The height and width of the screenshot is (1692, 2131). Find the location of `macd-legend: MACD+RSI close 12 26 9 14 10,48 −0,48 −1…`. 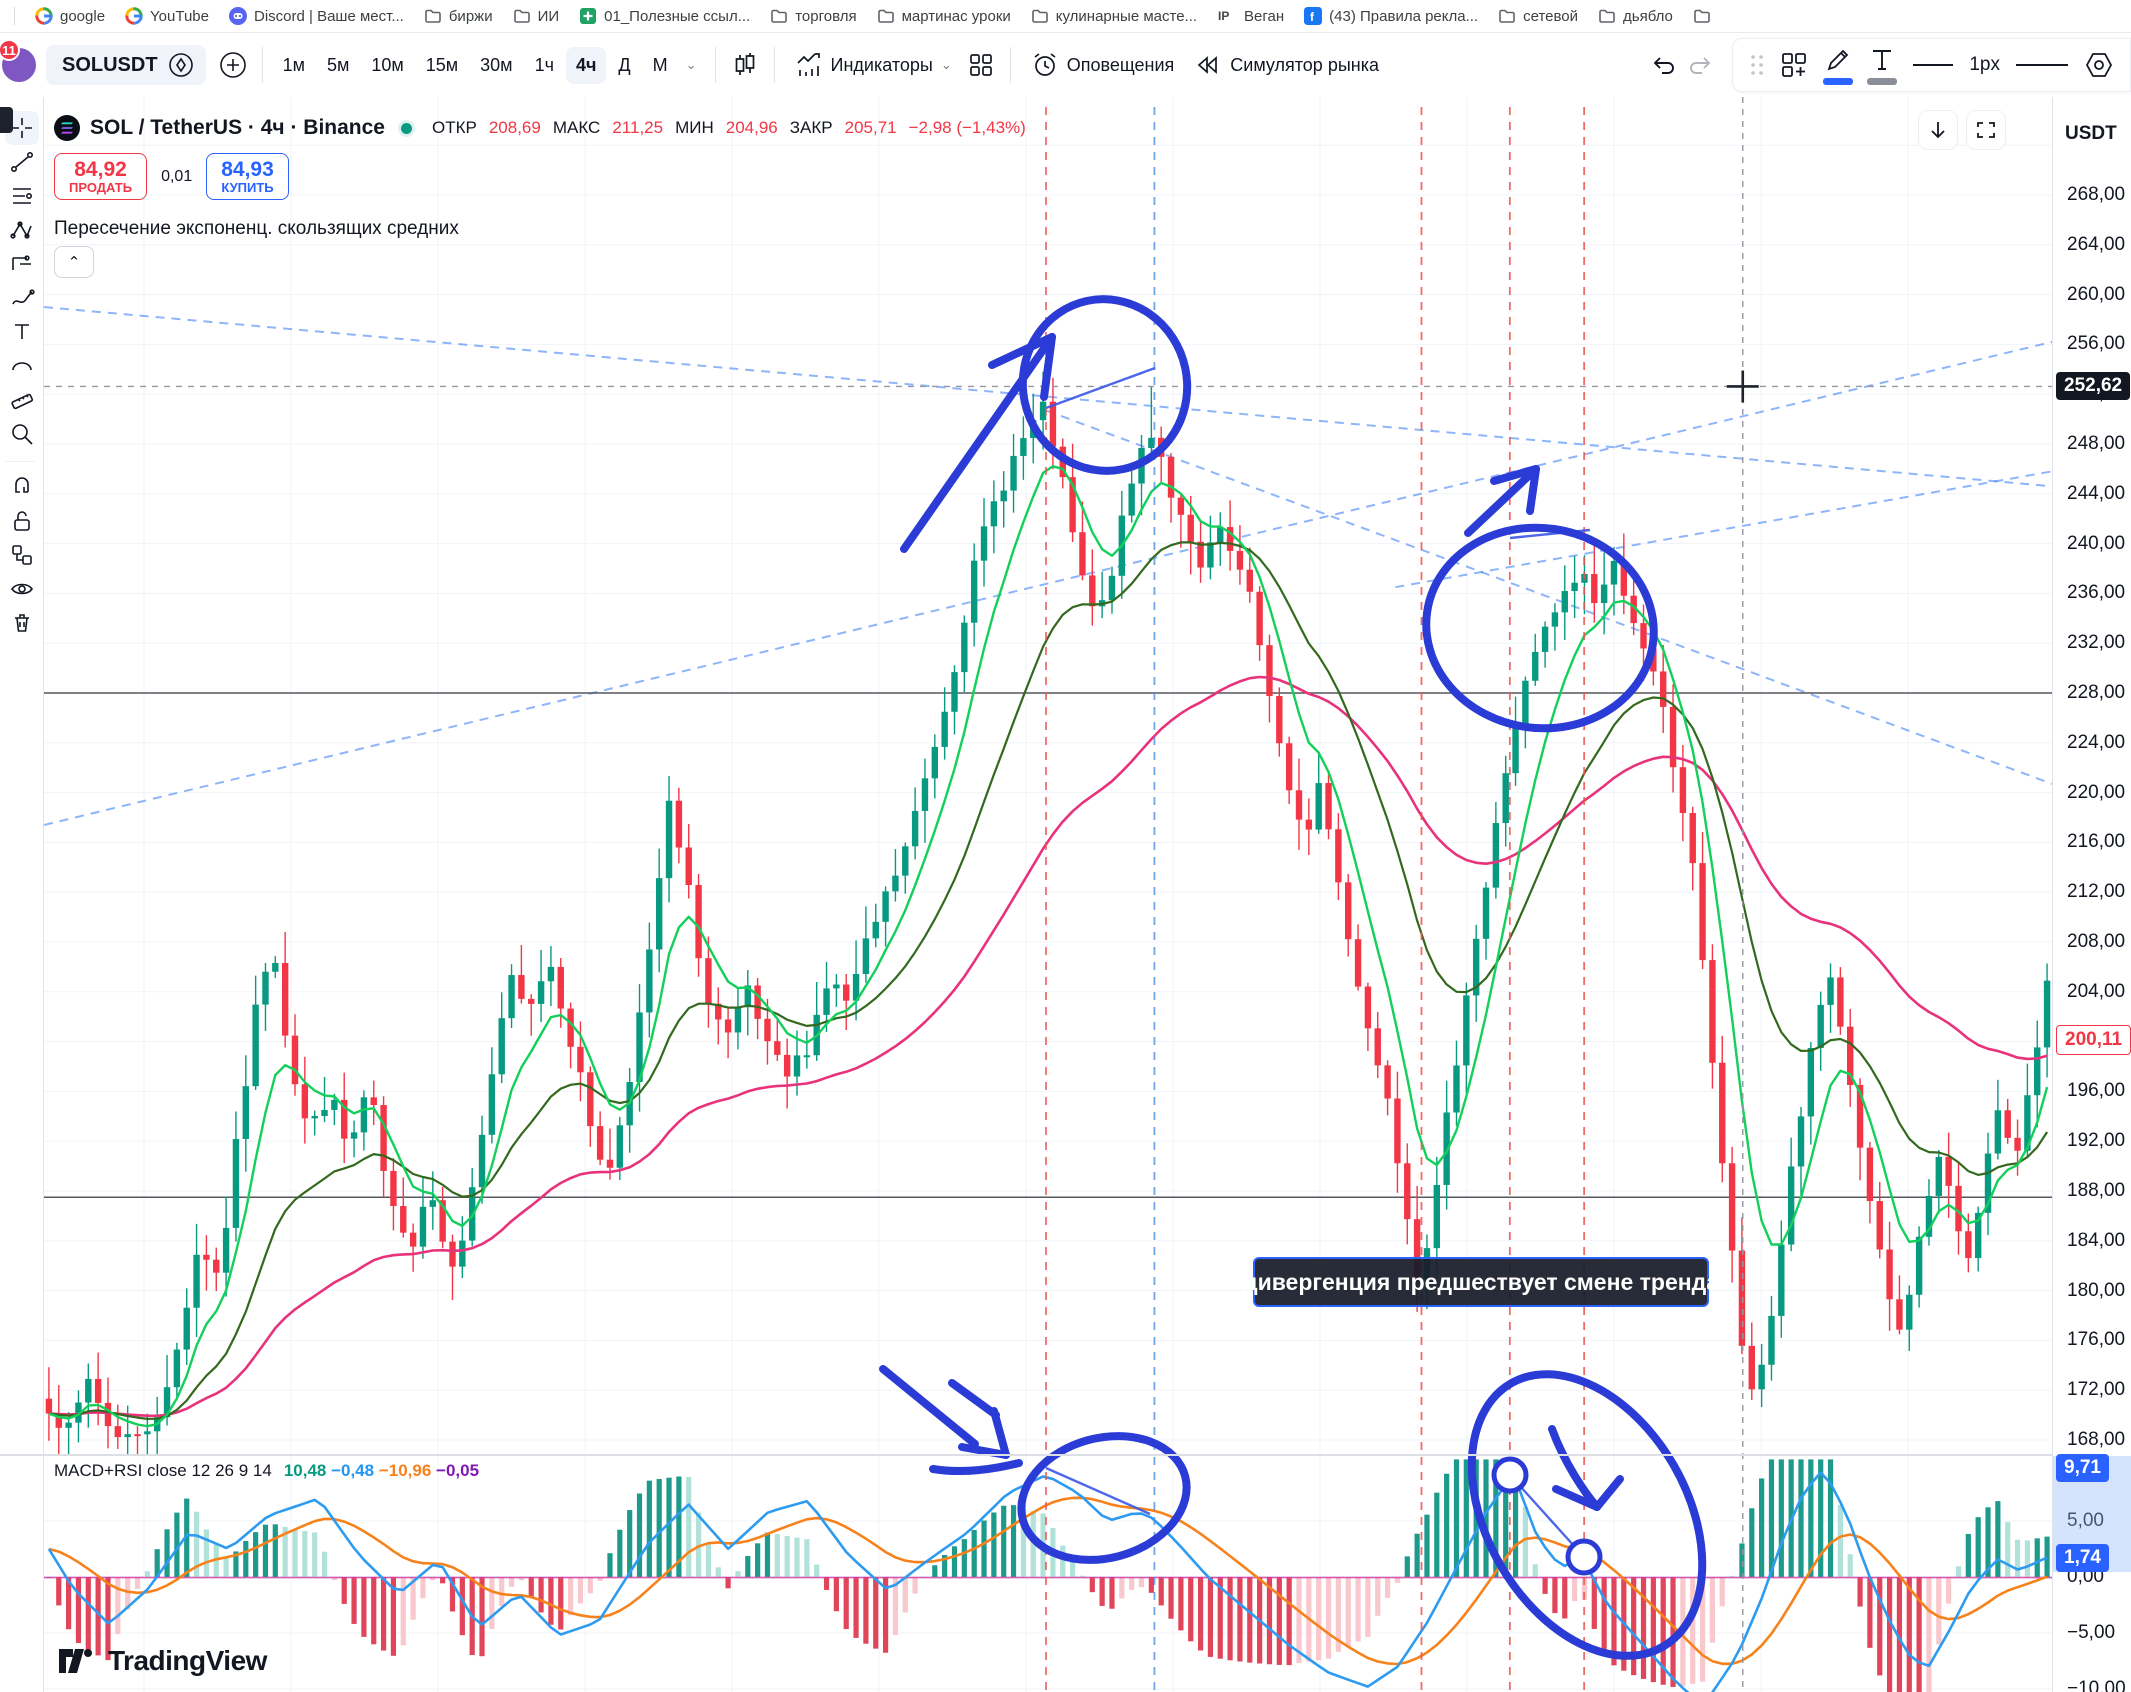

macd-legend: MACD+RSI close 12 26 9 14 10,48 −0,48 −1… is located at coordinates (266, 1471).